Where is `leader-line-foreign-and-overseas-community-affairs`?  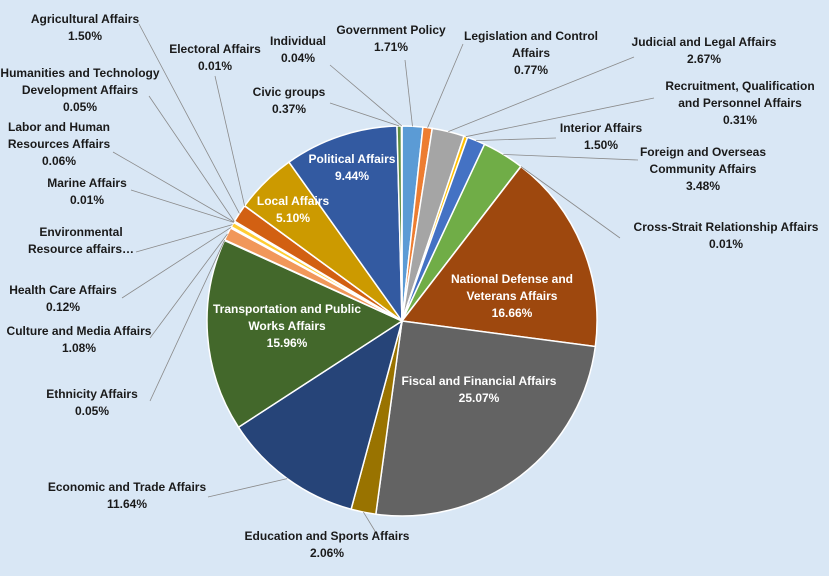
leader-line-foreign-and-overseas-community-affairs is located at coordinates (571, 157).